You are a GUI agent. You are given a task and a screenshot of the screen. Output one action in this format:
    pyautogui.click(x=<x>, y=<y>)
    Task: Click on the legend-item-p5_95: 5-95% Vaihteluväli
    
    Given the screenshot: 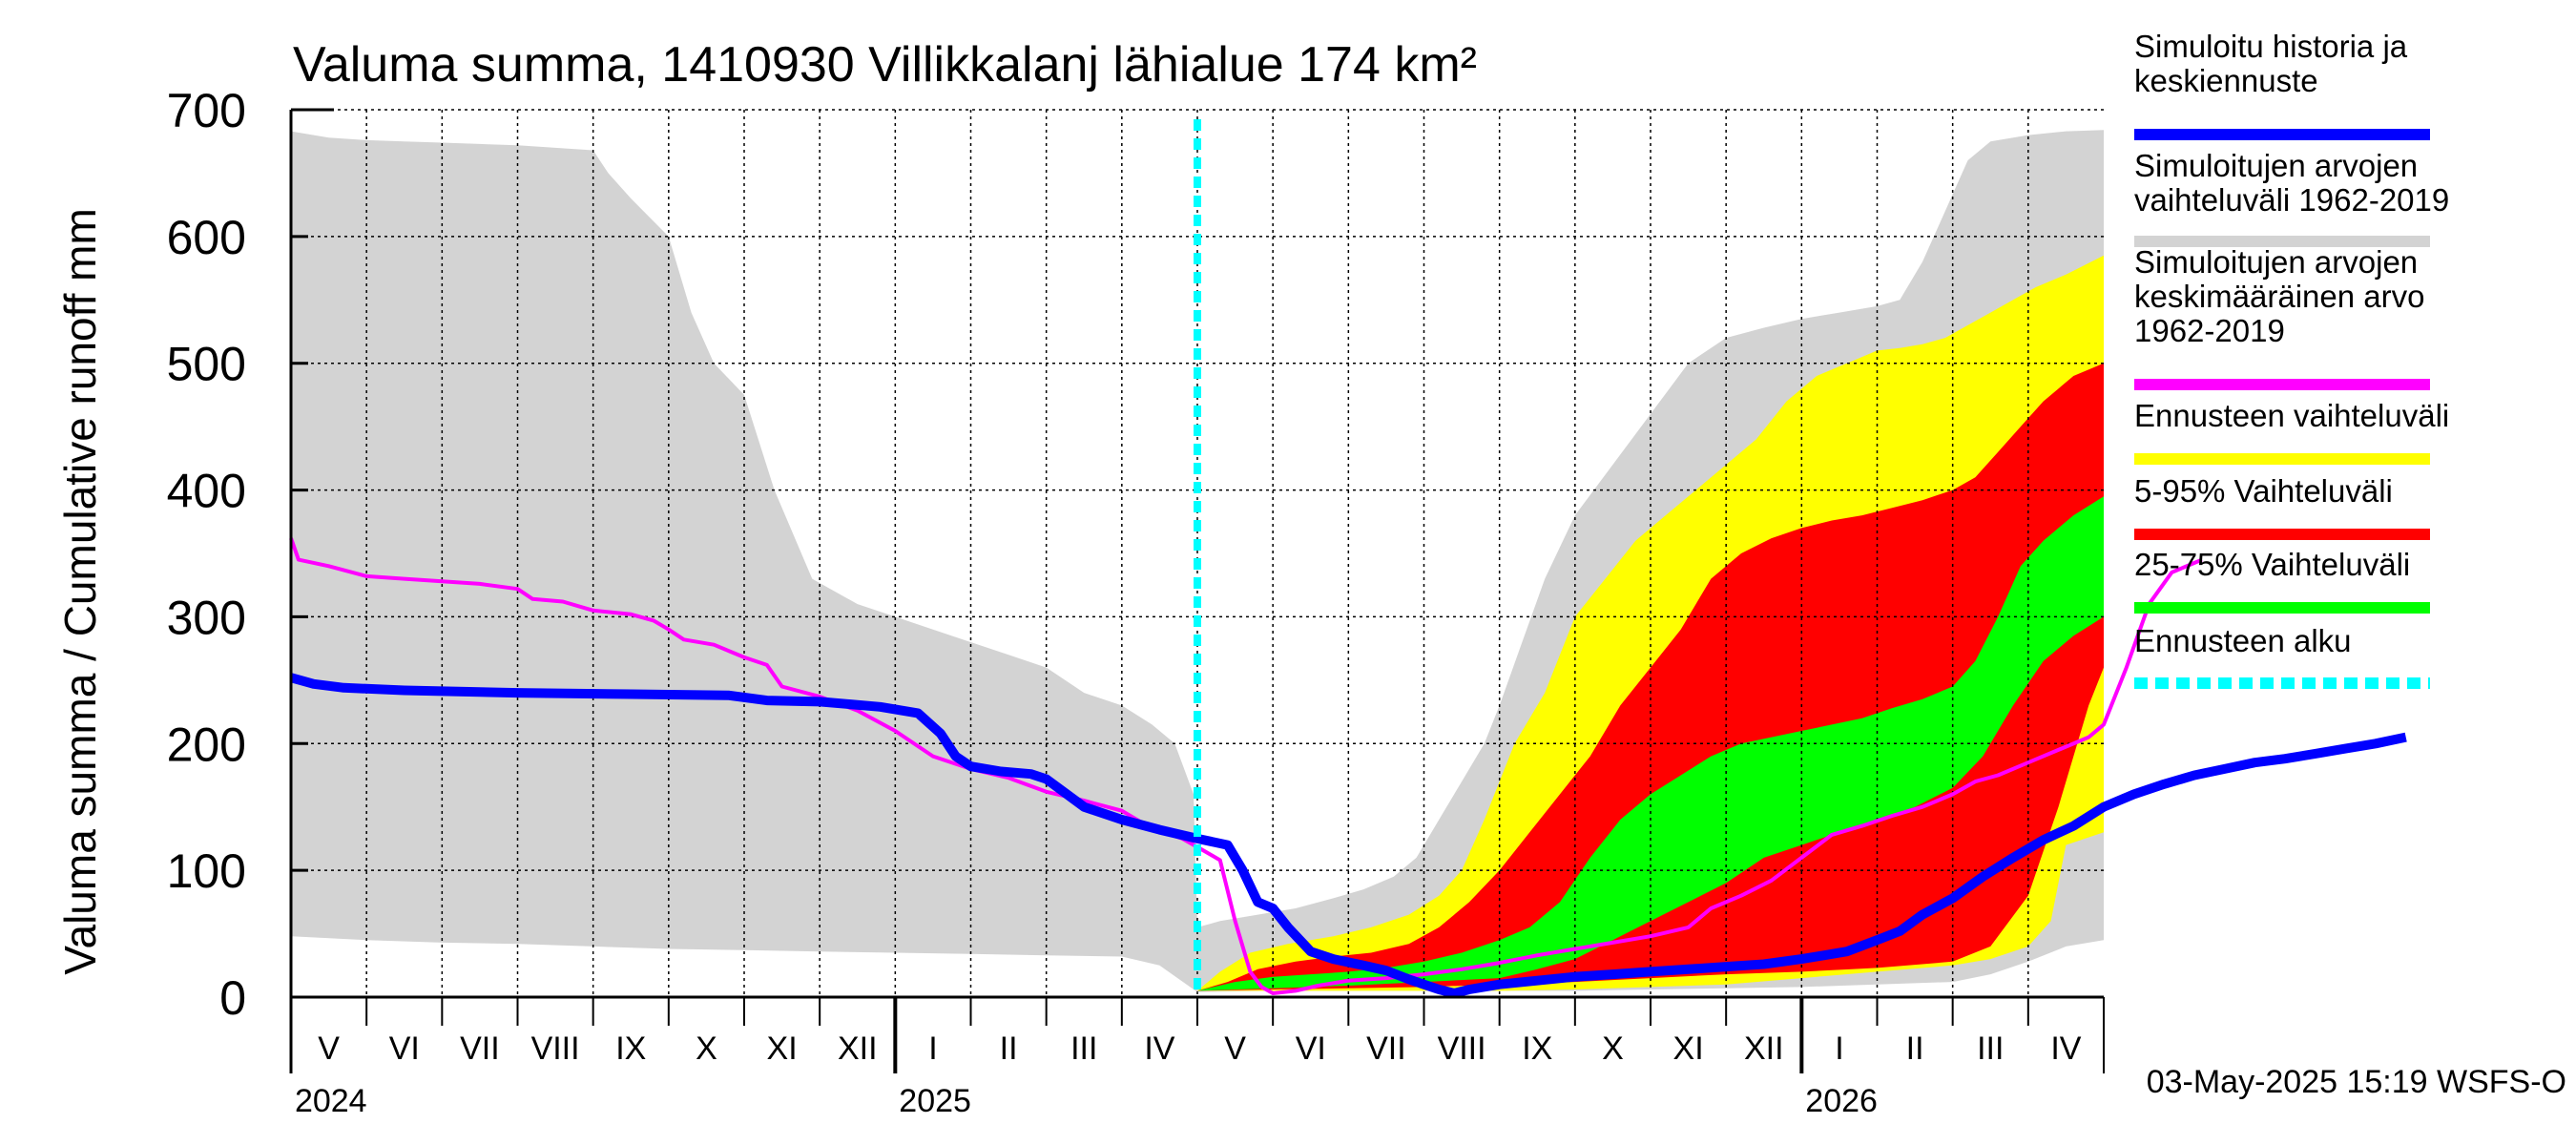 What is the action you would take?
    pyautogui.click(x=2282, y=506)
    